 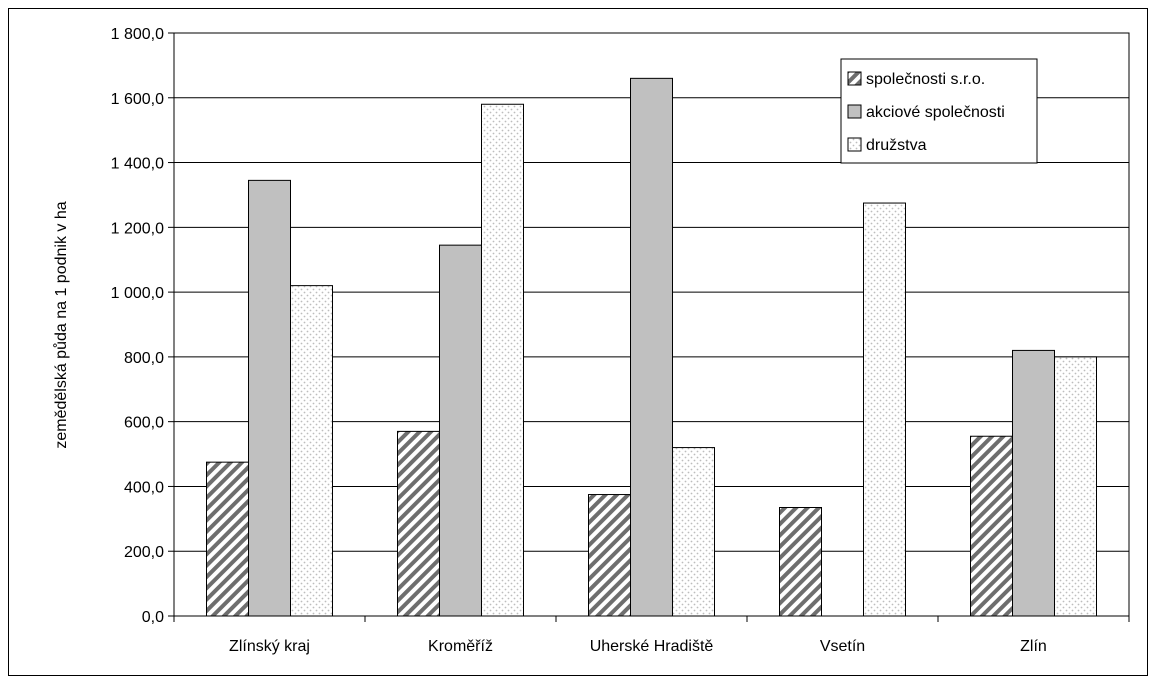 I want to click on legend-box, so click(x=939, y=111).